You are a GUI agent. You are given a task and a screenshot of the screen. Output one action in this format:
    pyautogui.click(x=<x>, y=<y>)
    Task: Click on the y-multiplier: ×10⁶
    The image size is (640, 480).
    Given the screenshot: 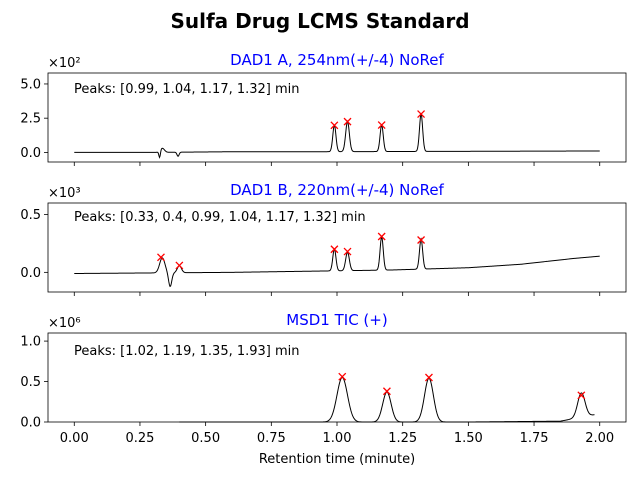 What is the action you would take?
    pyautogui.click(x=64, y=323)
    